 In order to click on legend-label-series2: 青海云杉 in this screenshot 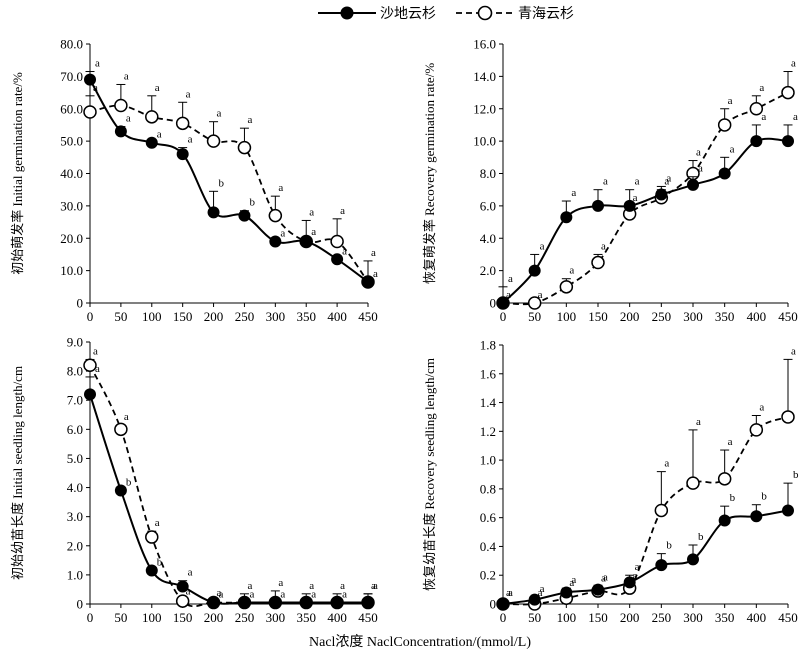, I will do `click(546, 14)`.